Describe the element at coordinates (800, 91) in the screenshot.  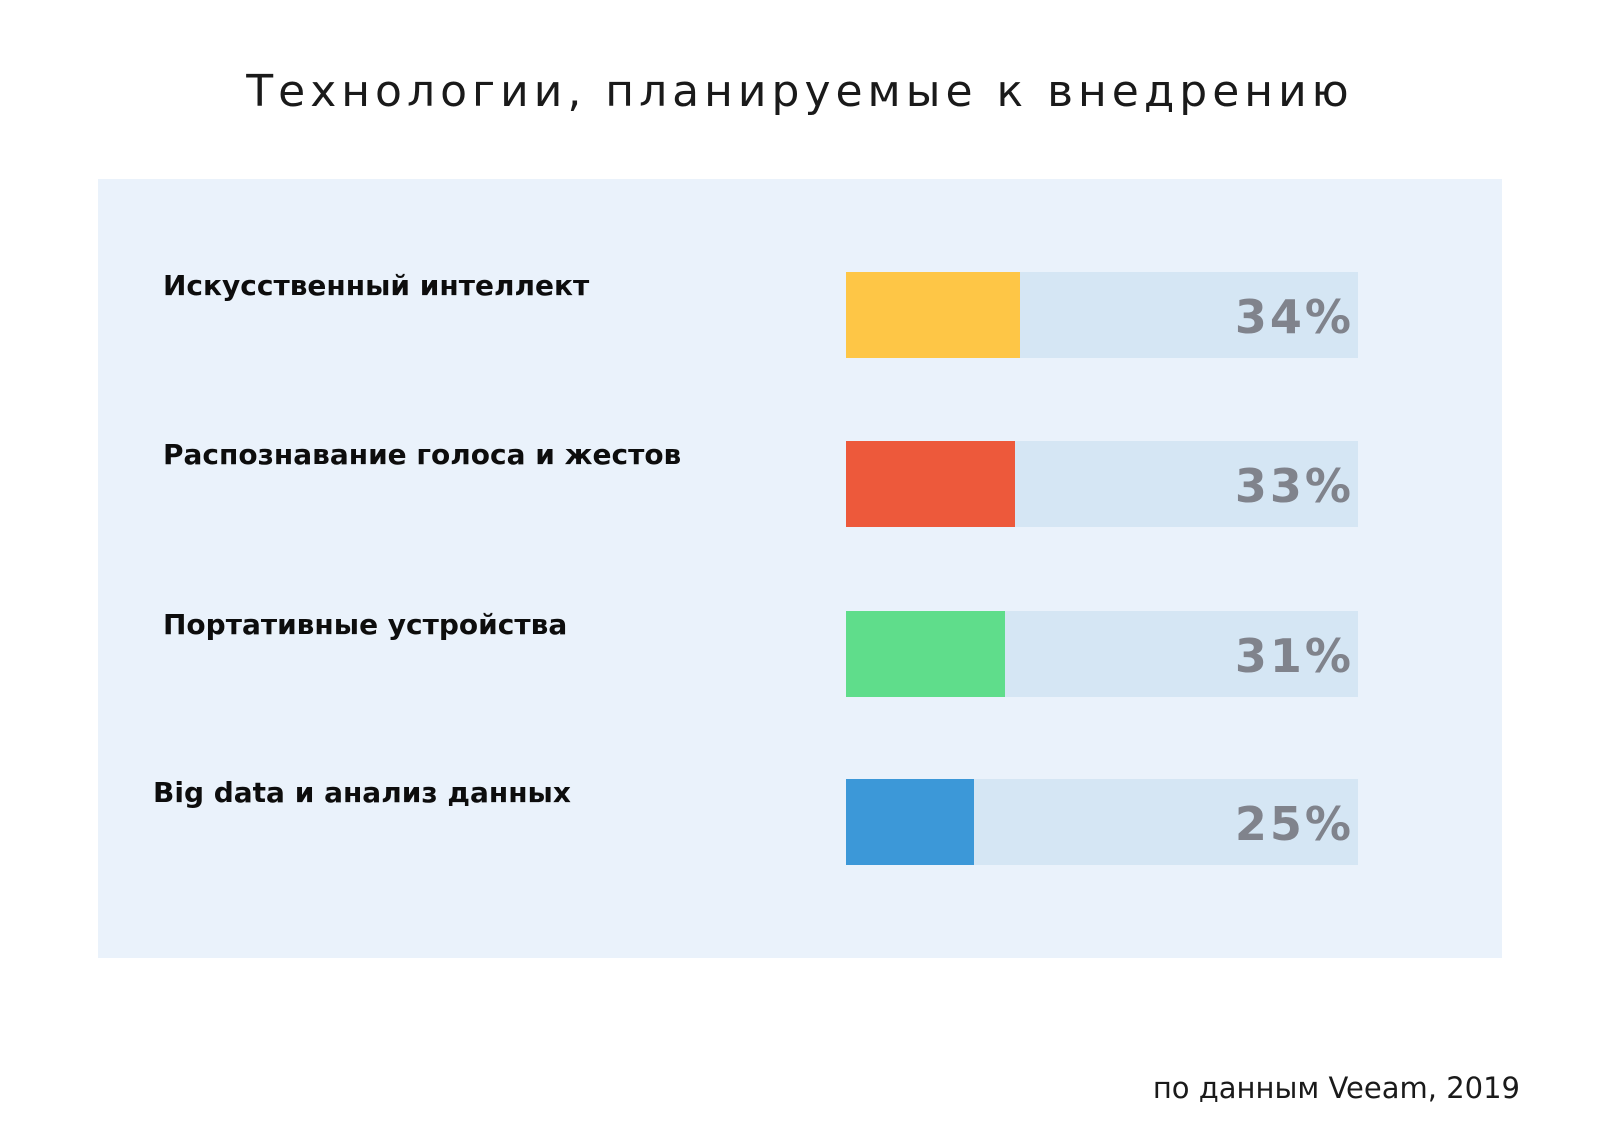
I see `chart-title: Технологии, планируемые к внедрению` at that location.